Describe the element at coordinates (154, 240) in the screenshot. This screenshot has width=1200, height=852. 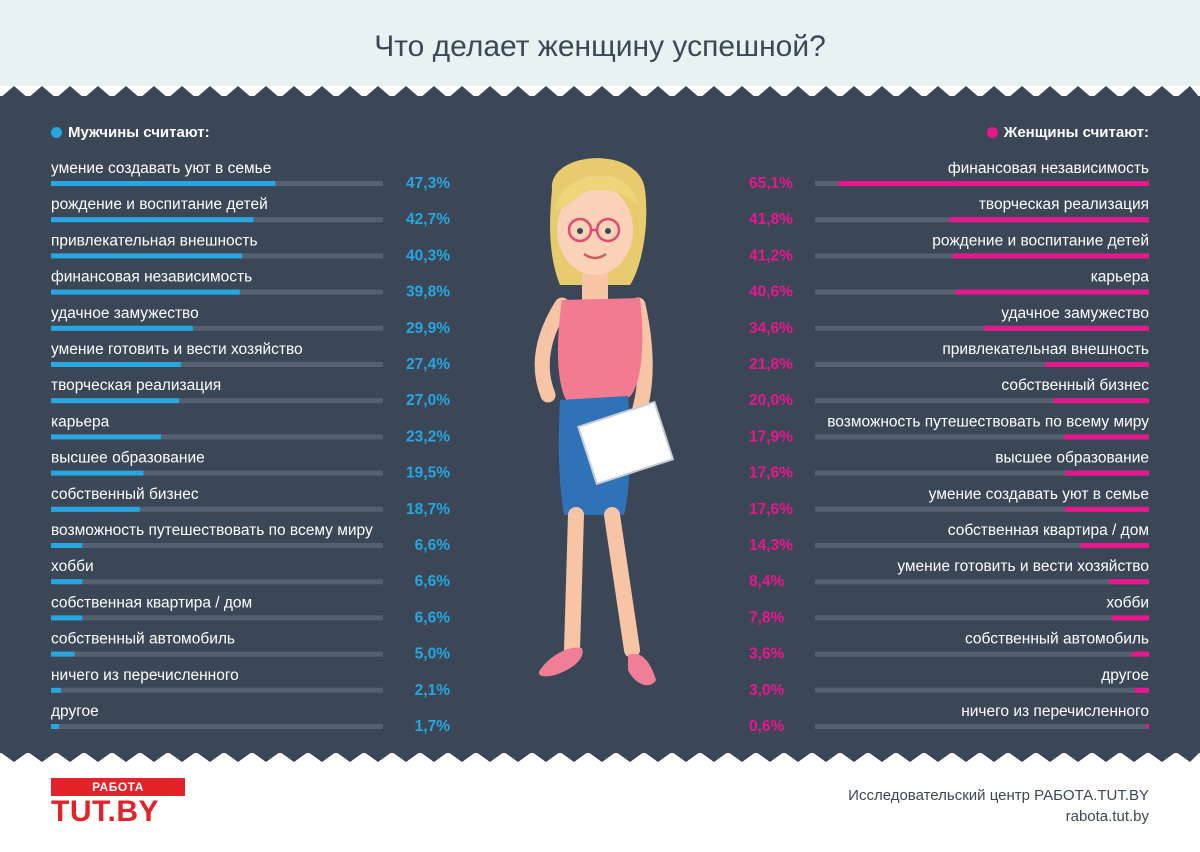
I see `men-category-label: привлекательная внешность` at that location.